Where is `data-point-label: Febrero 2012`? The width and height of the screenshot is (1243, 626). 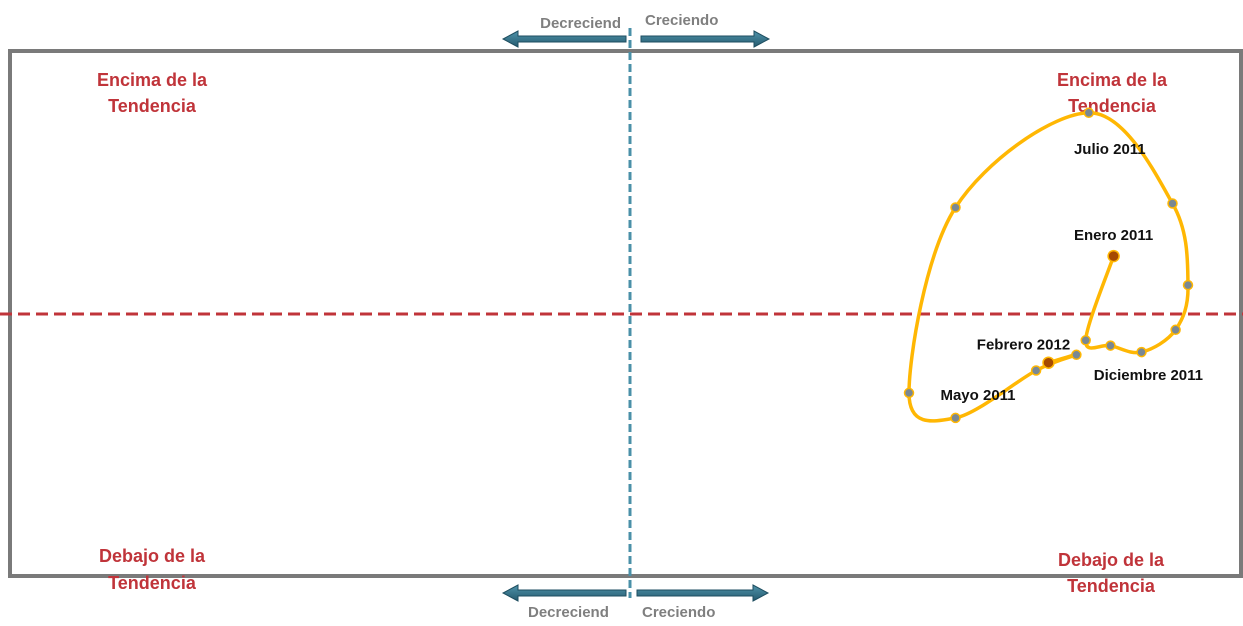 data-point-label: Febrero 2012 is located at coordinates (1023, 345).